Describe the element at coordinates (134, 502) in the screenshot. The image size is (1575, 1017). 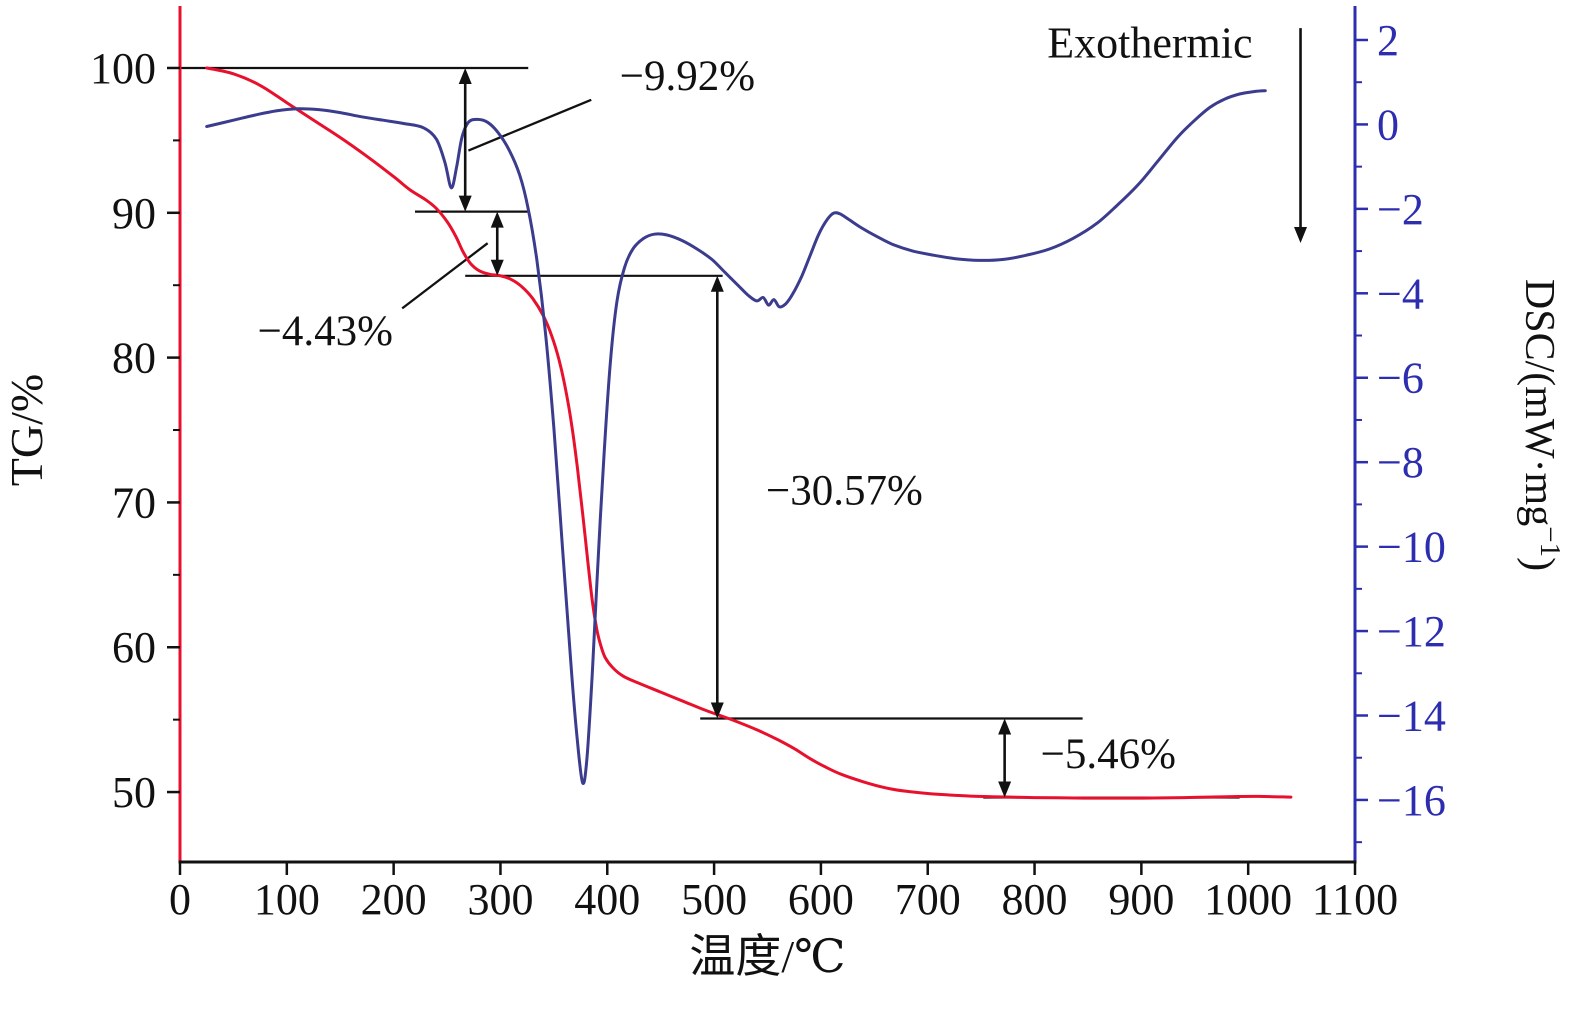
I see `y-left-tick-label: 70` at that location.